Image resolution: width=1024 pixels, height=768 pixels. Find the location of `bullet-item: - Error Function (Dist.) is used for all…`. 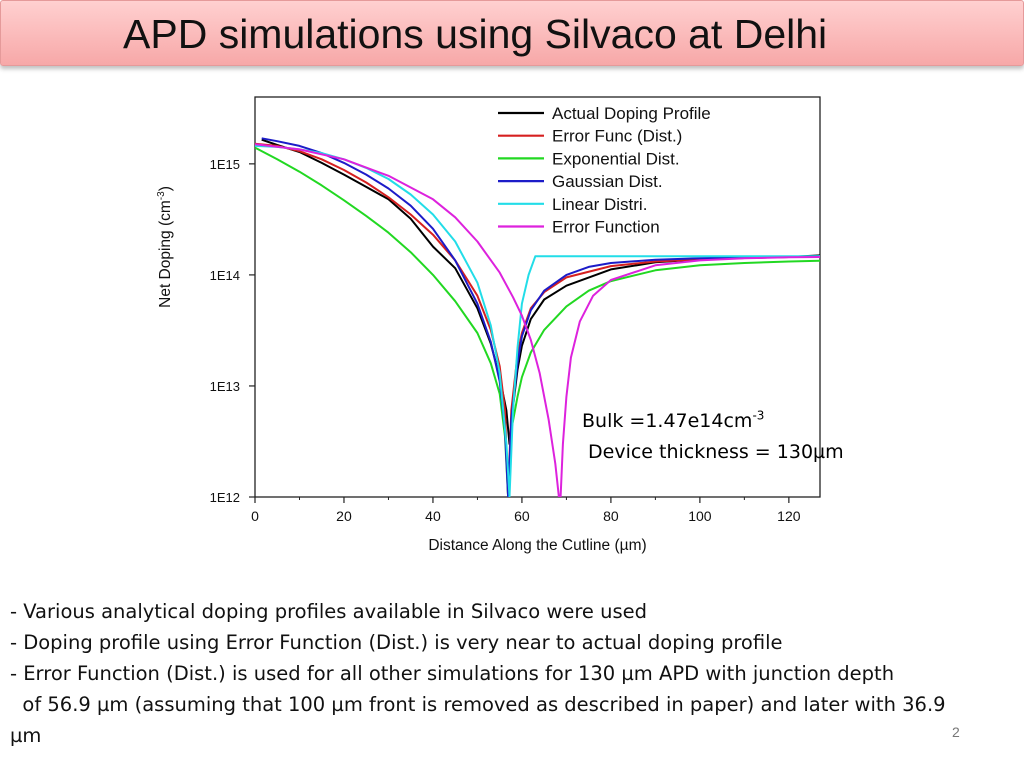

bullet-item: - Error Function (Dist.) is used for all… is located at coordinates (452, 673).